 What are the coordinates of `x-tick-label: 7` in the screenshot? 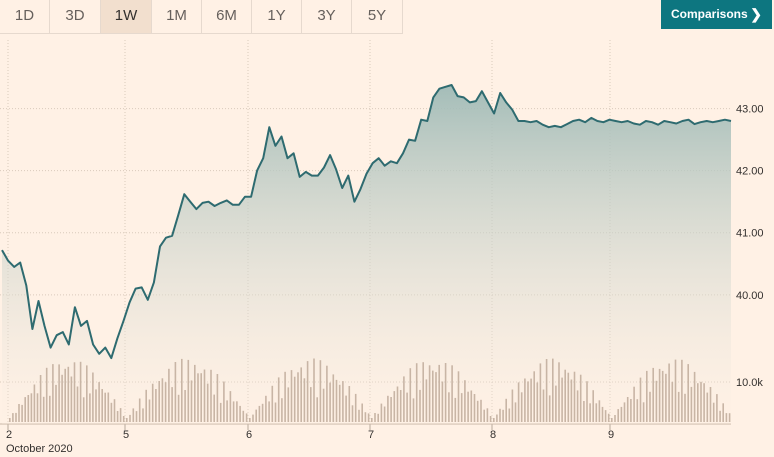 It's located at (371, 435).